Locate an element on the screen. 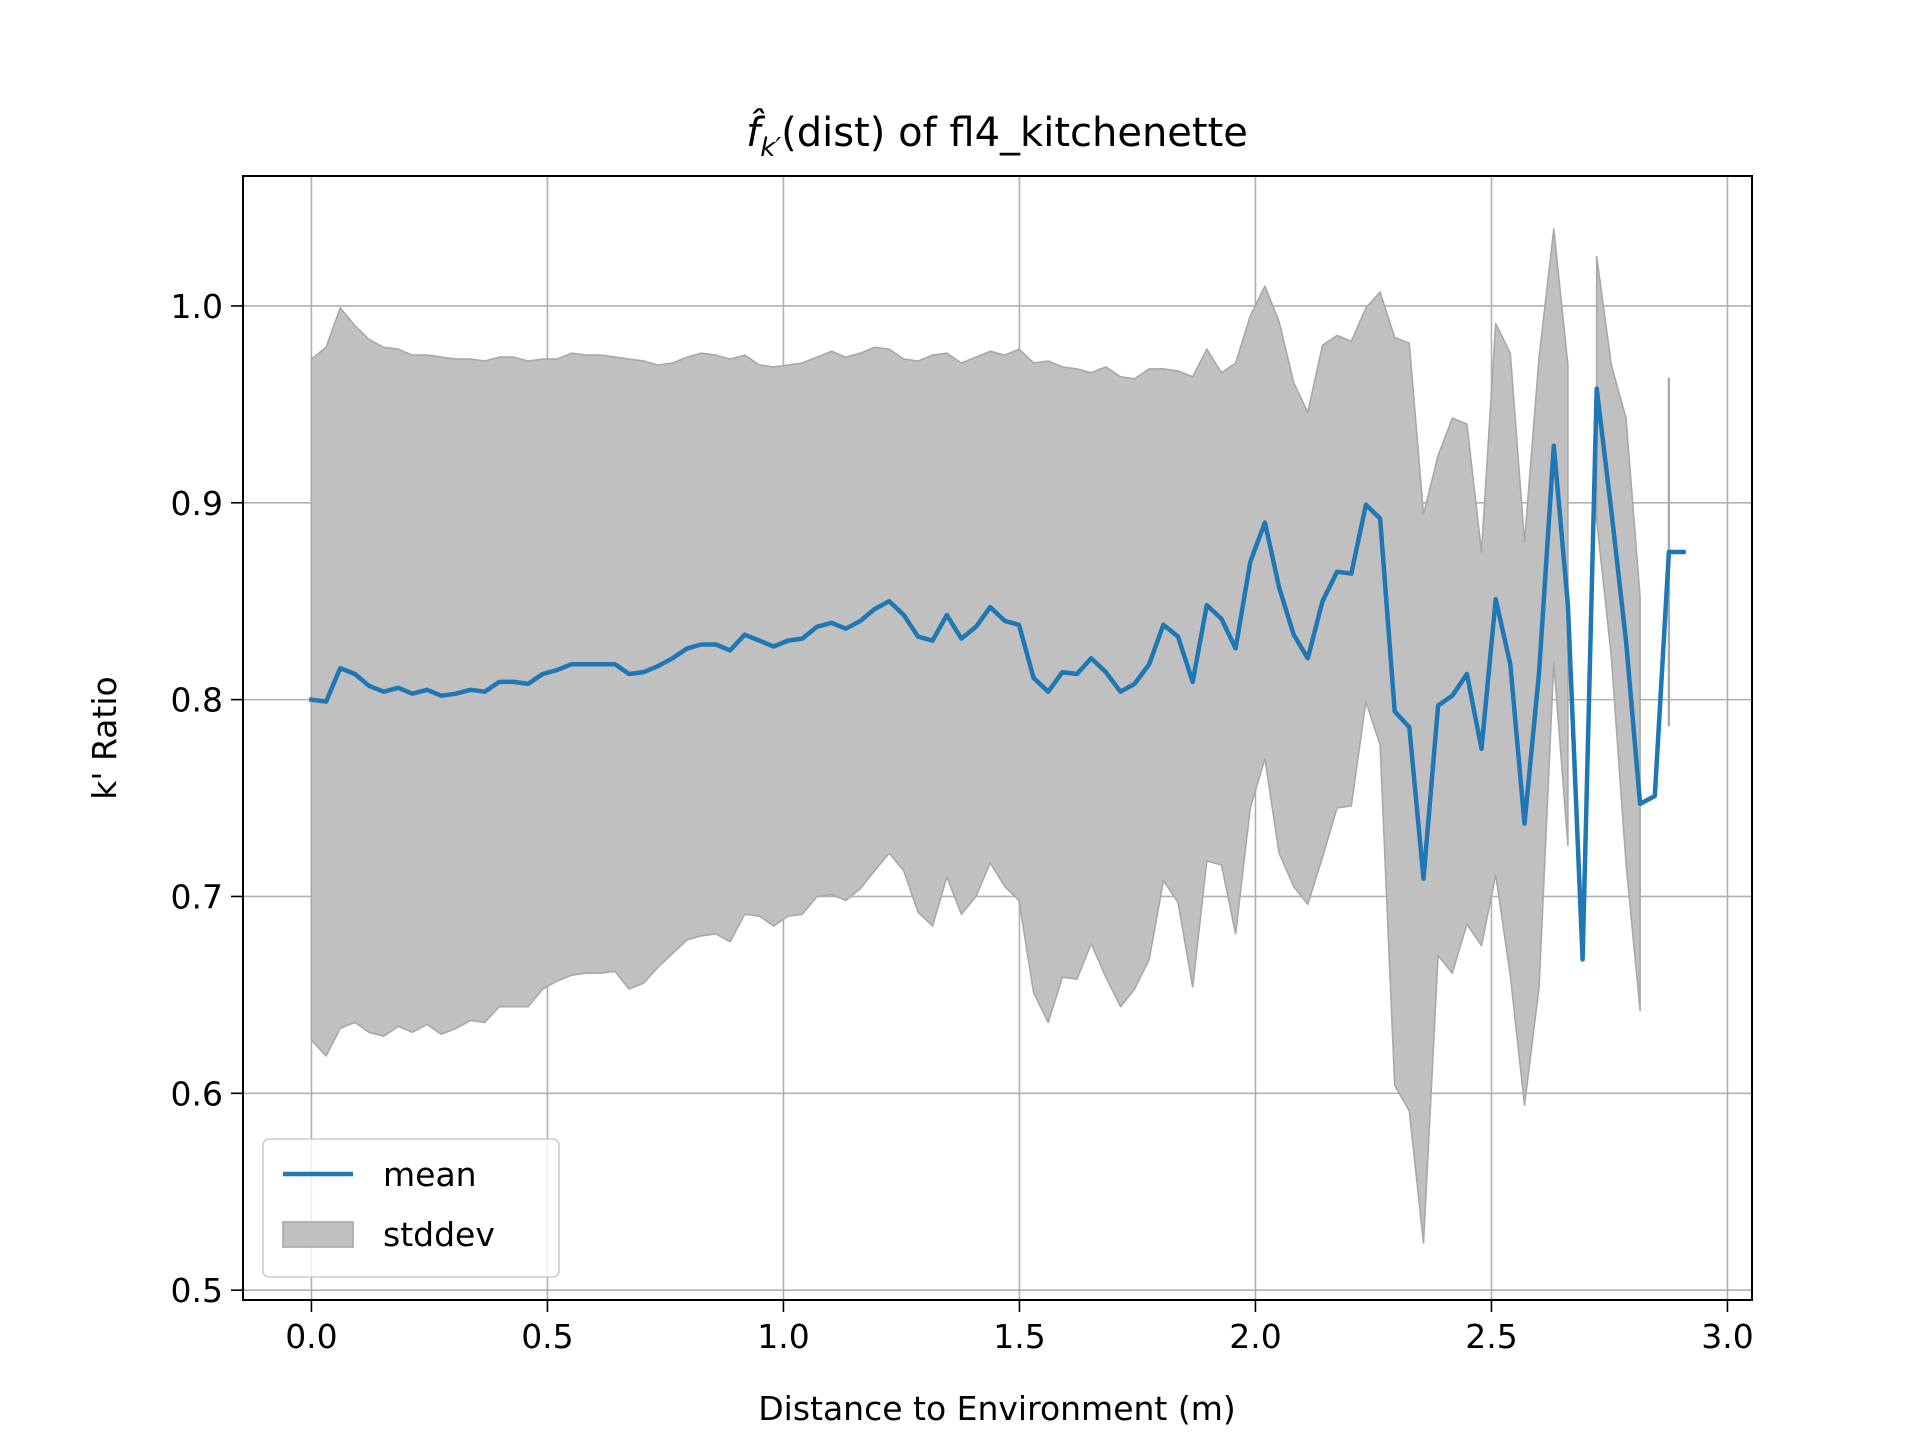 Image resolution: width=1920 pixels, height=1440 pixels. x-tick-label: 0.5 is located at coordinates (547, 1336).